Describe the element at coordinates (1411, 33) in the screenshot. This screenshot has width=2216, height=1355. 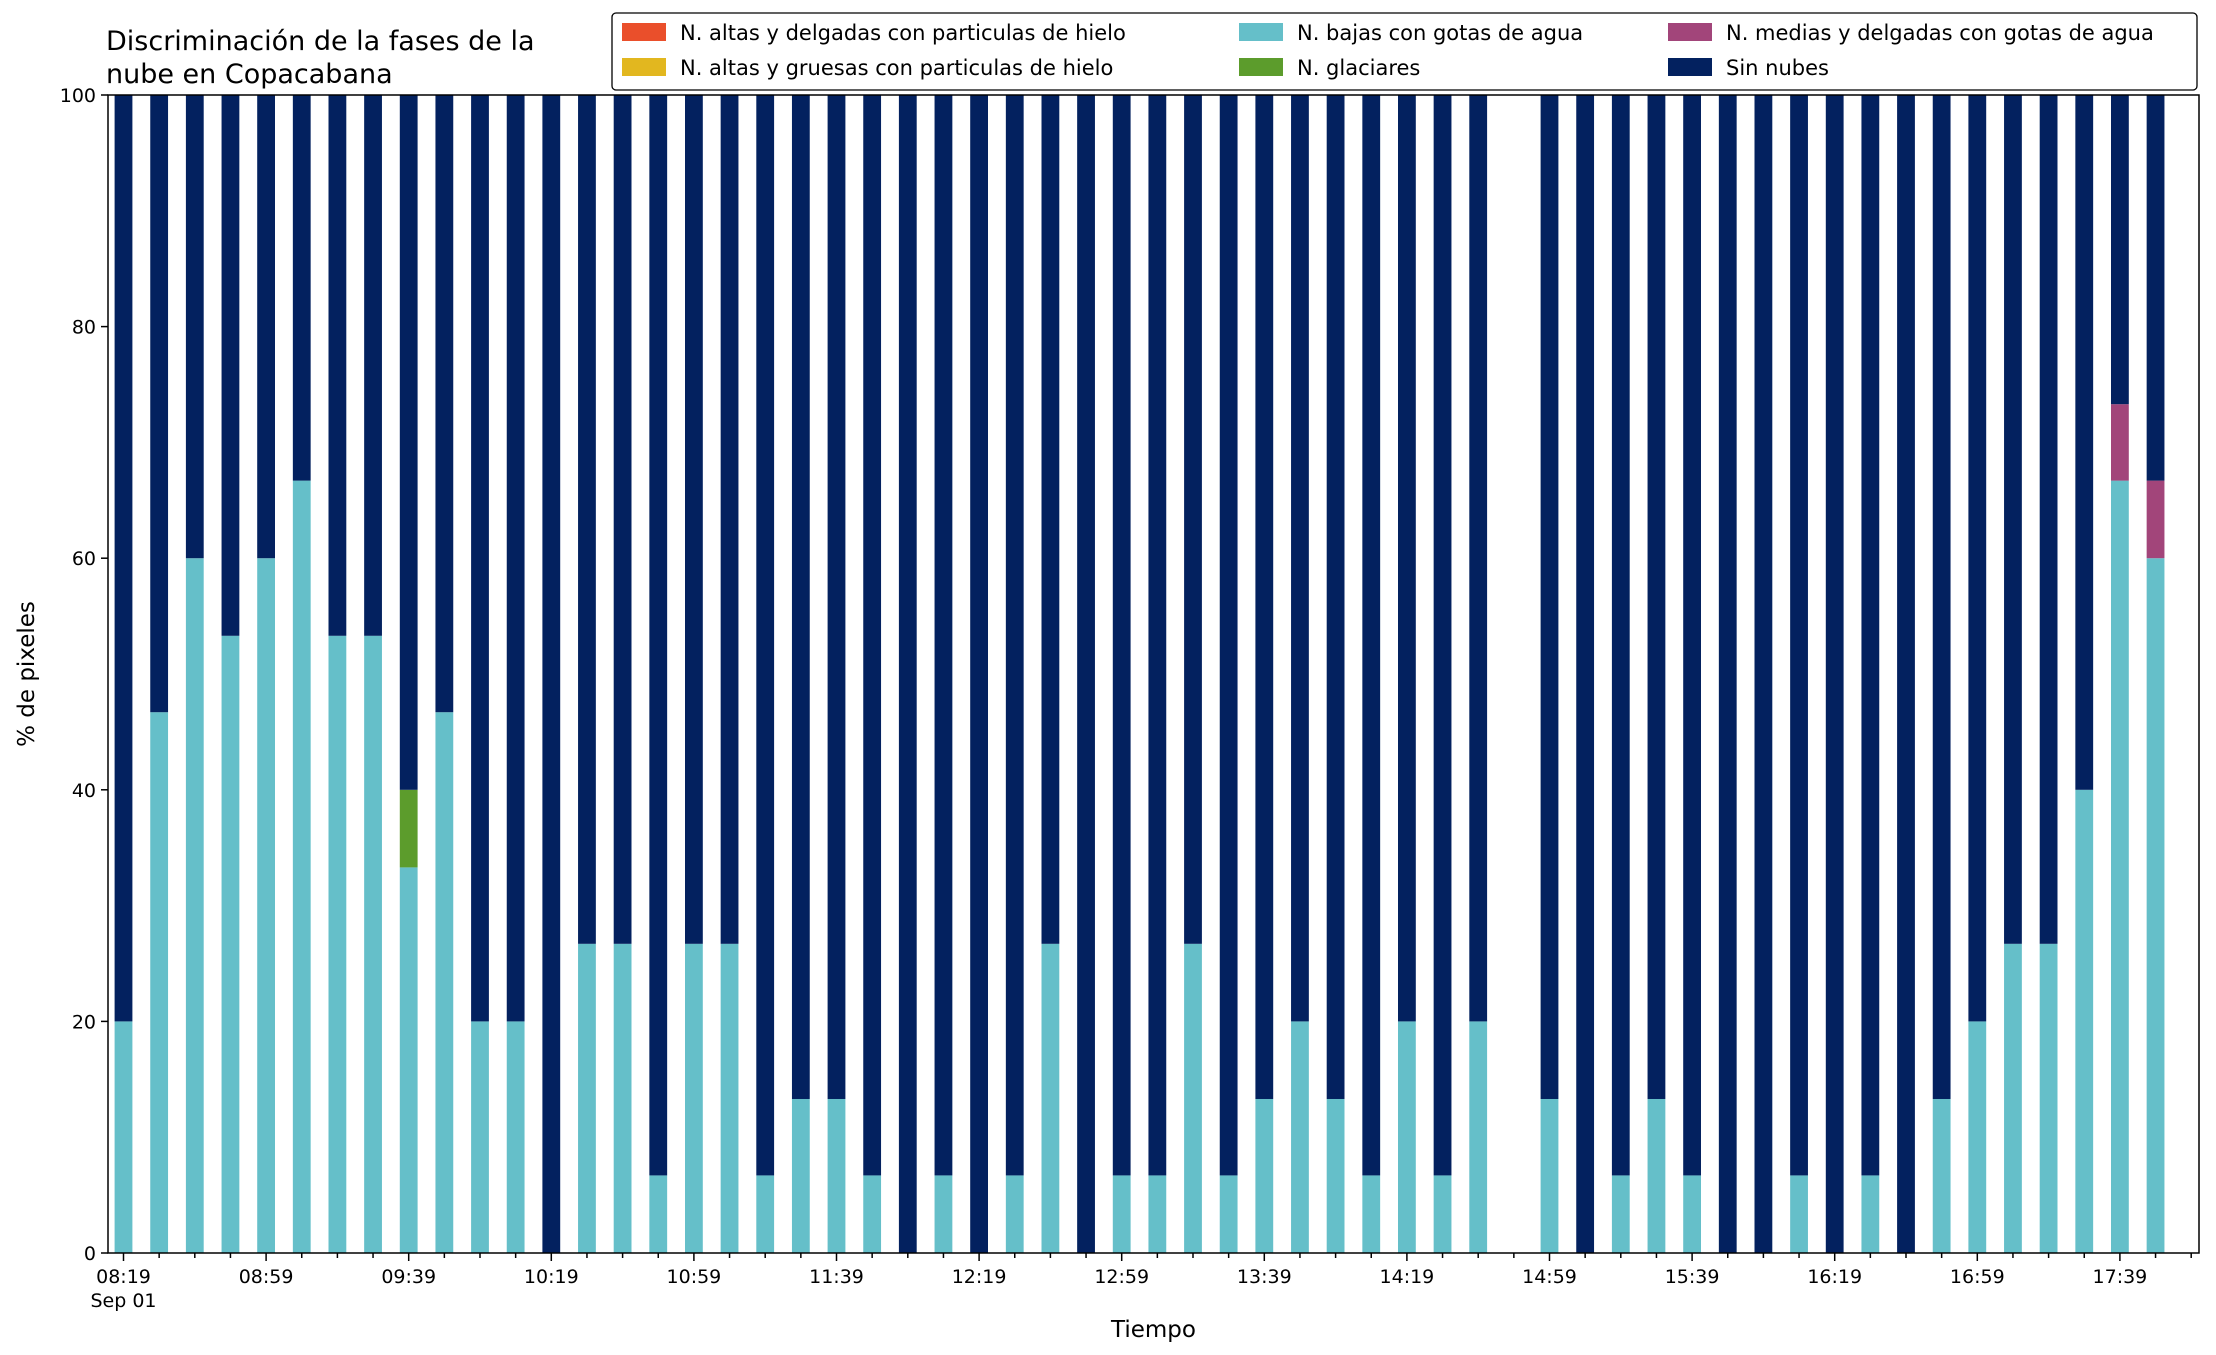
I see `legend-item: N. bajas con gotas de agua` at that location.